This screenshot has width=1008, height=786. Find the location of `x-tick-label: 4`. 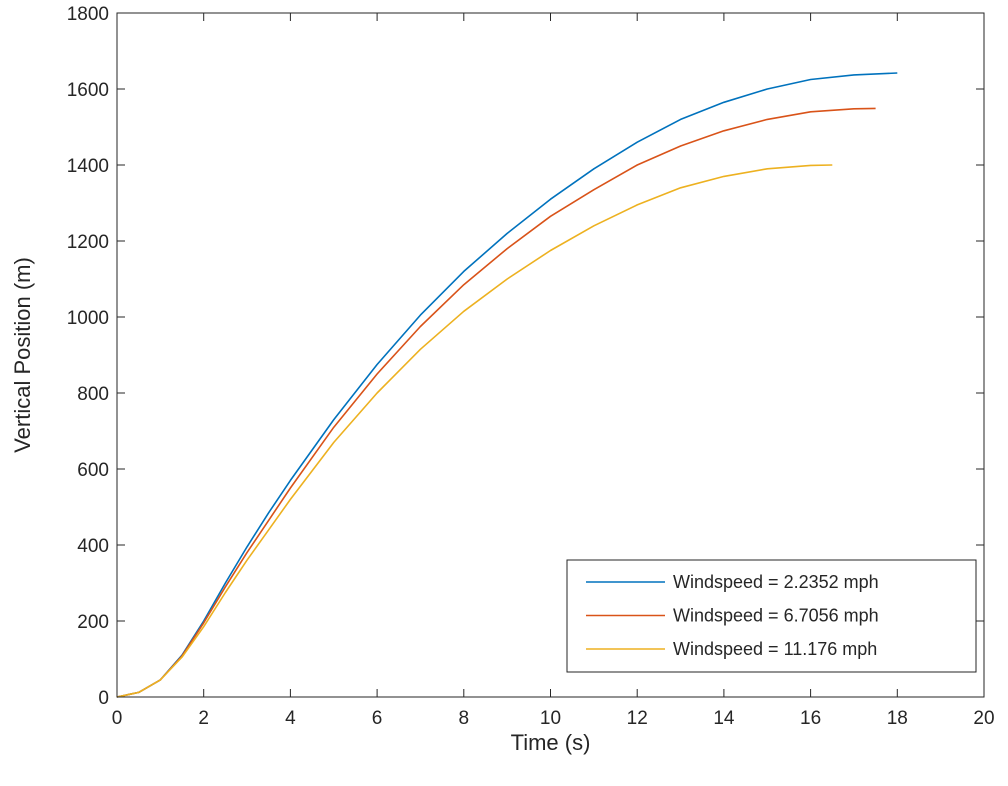

x-tick-label: 4 is located at coordinates (290, 718).